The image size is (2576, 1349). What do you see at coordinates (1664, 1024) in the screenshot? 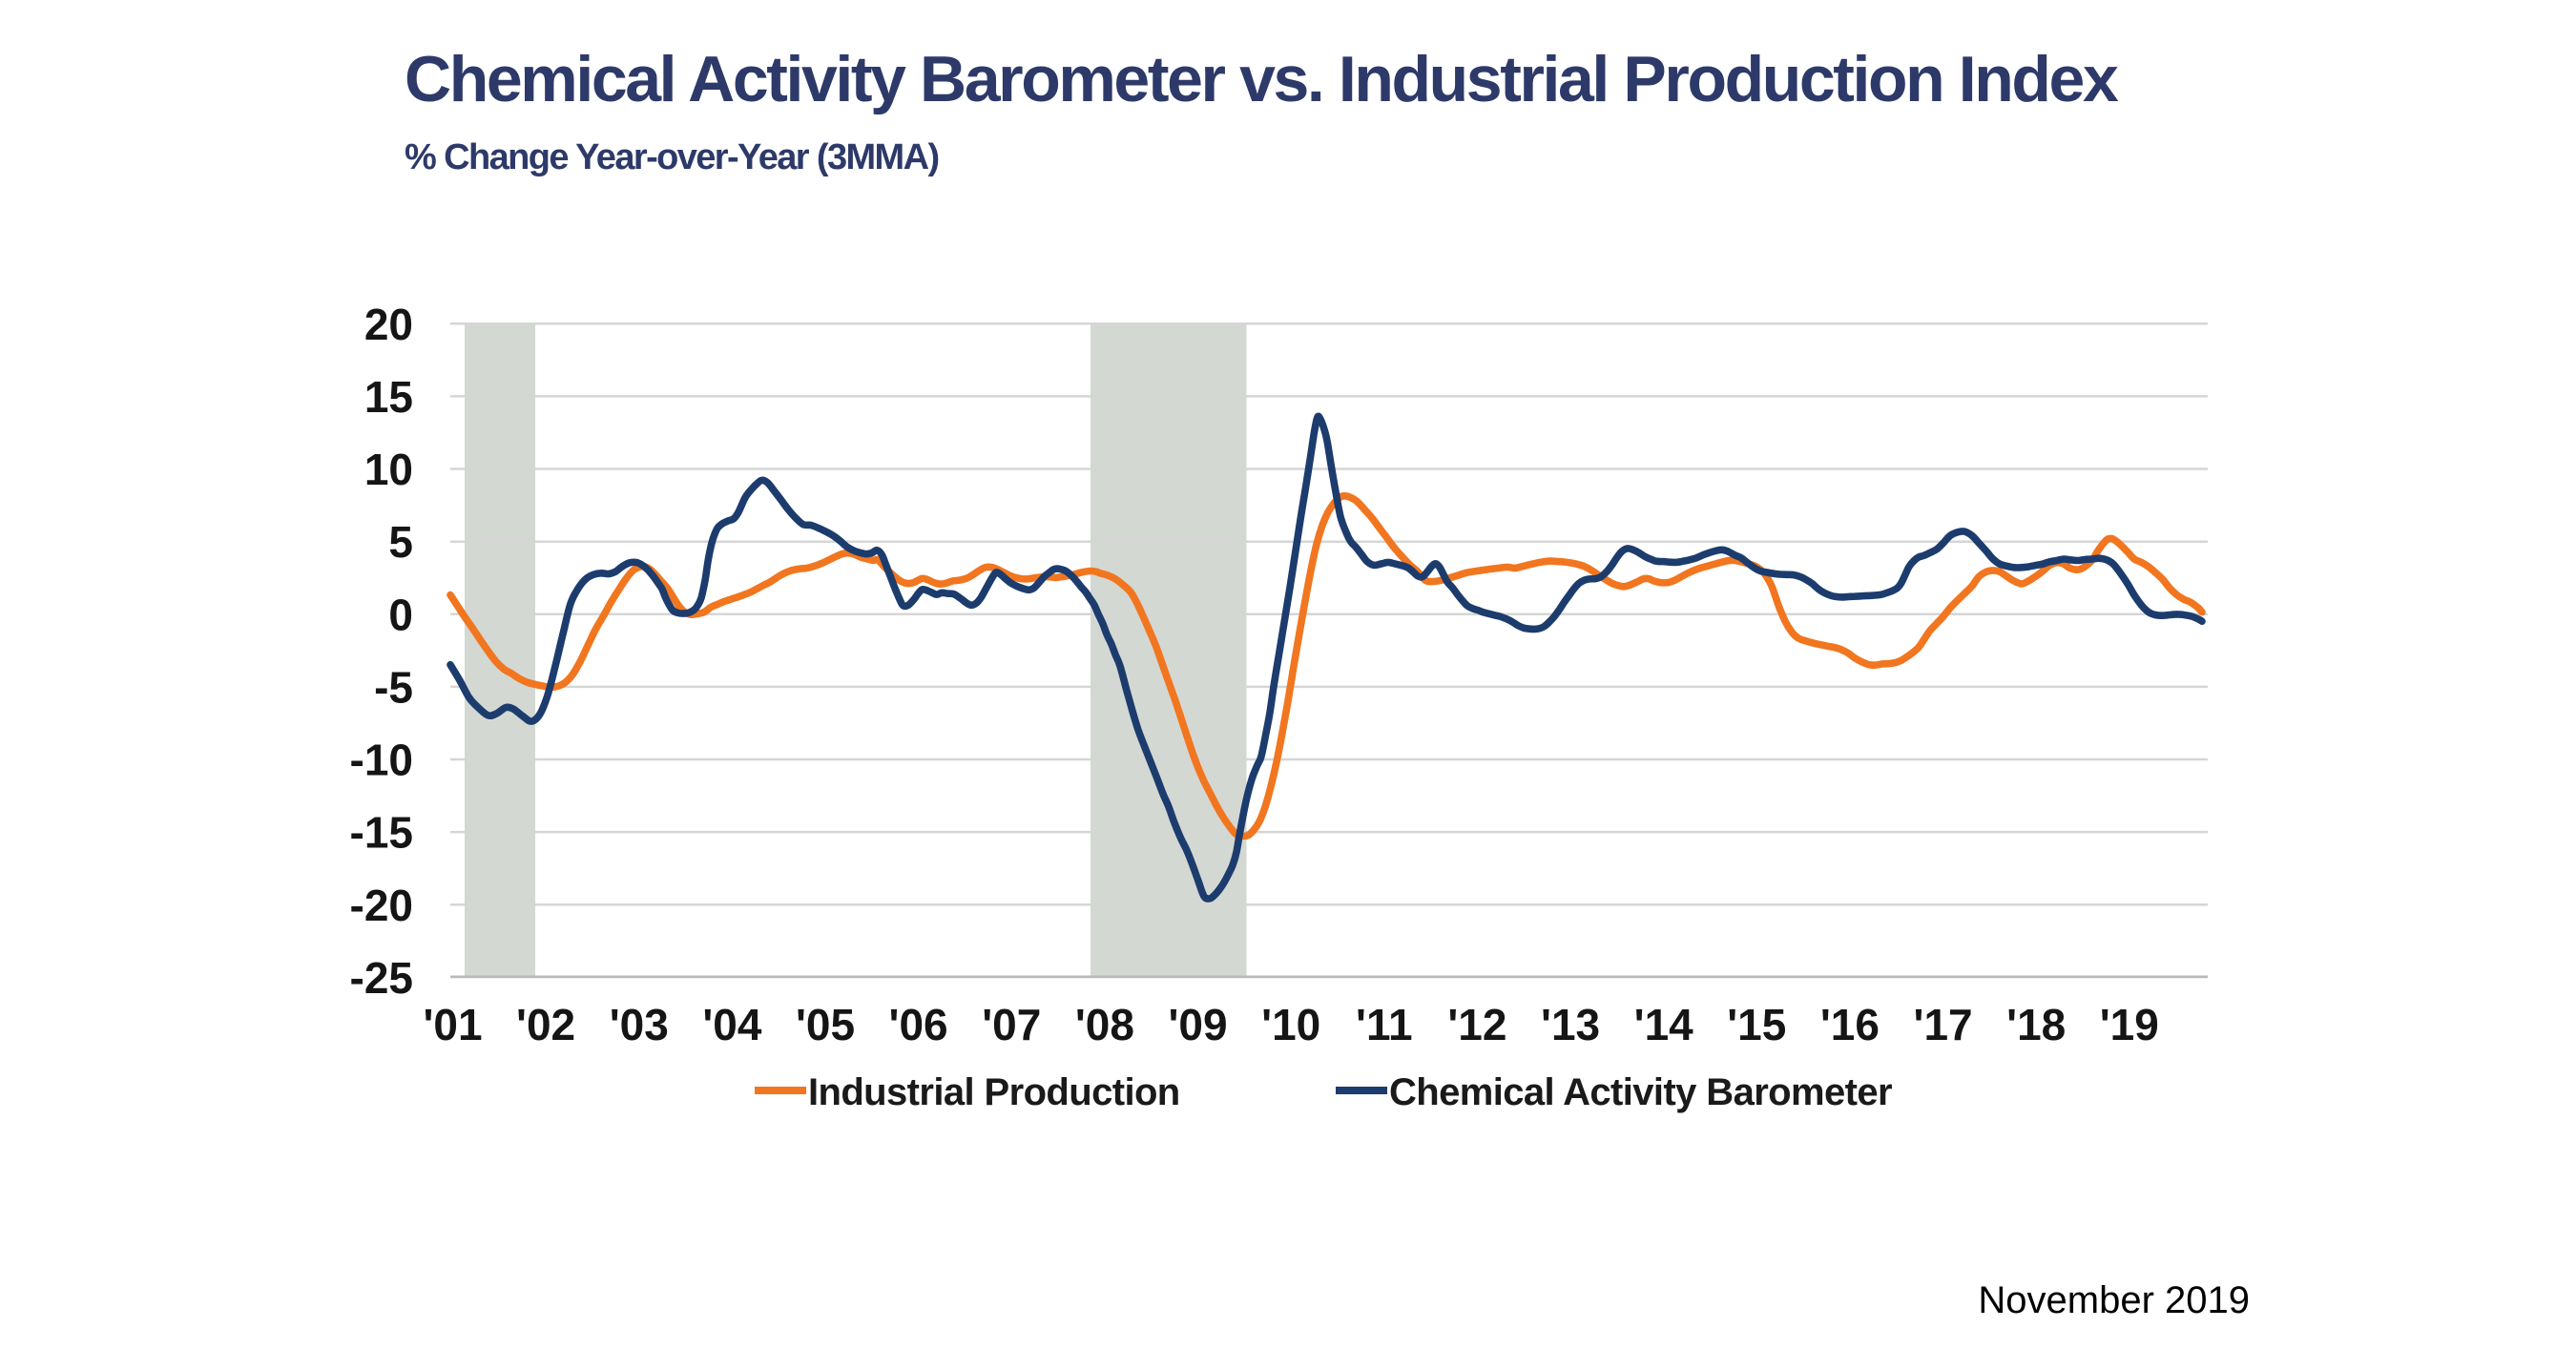
I see `svg-text: '14` at bounding box center [1664, 1024].